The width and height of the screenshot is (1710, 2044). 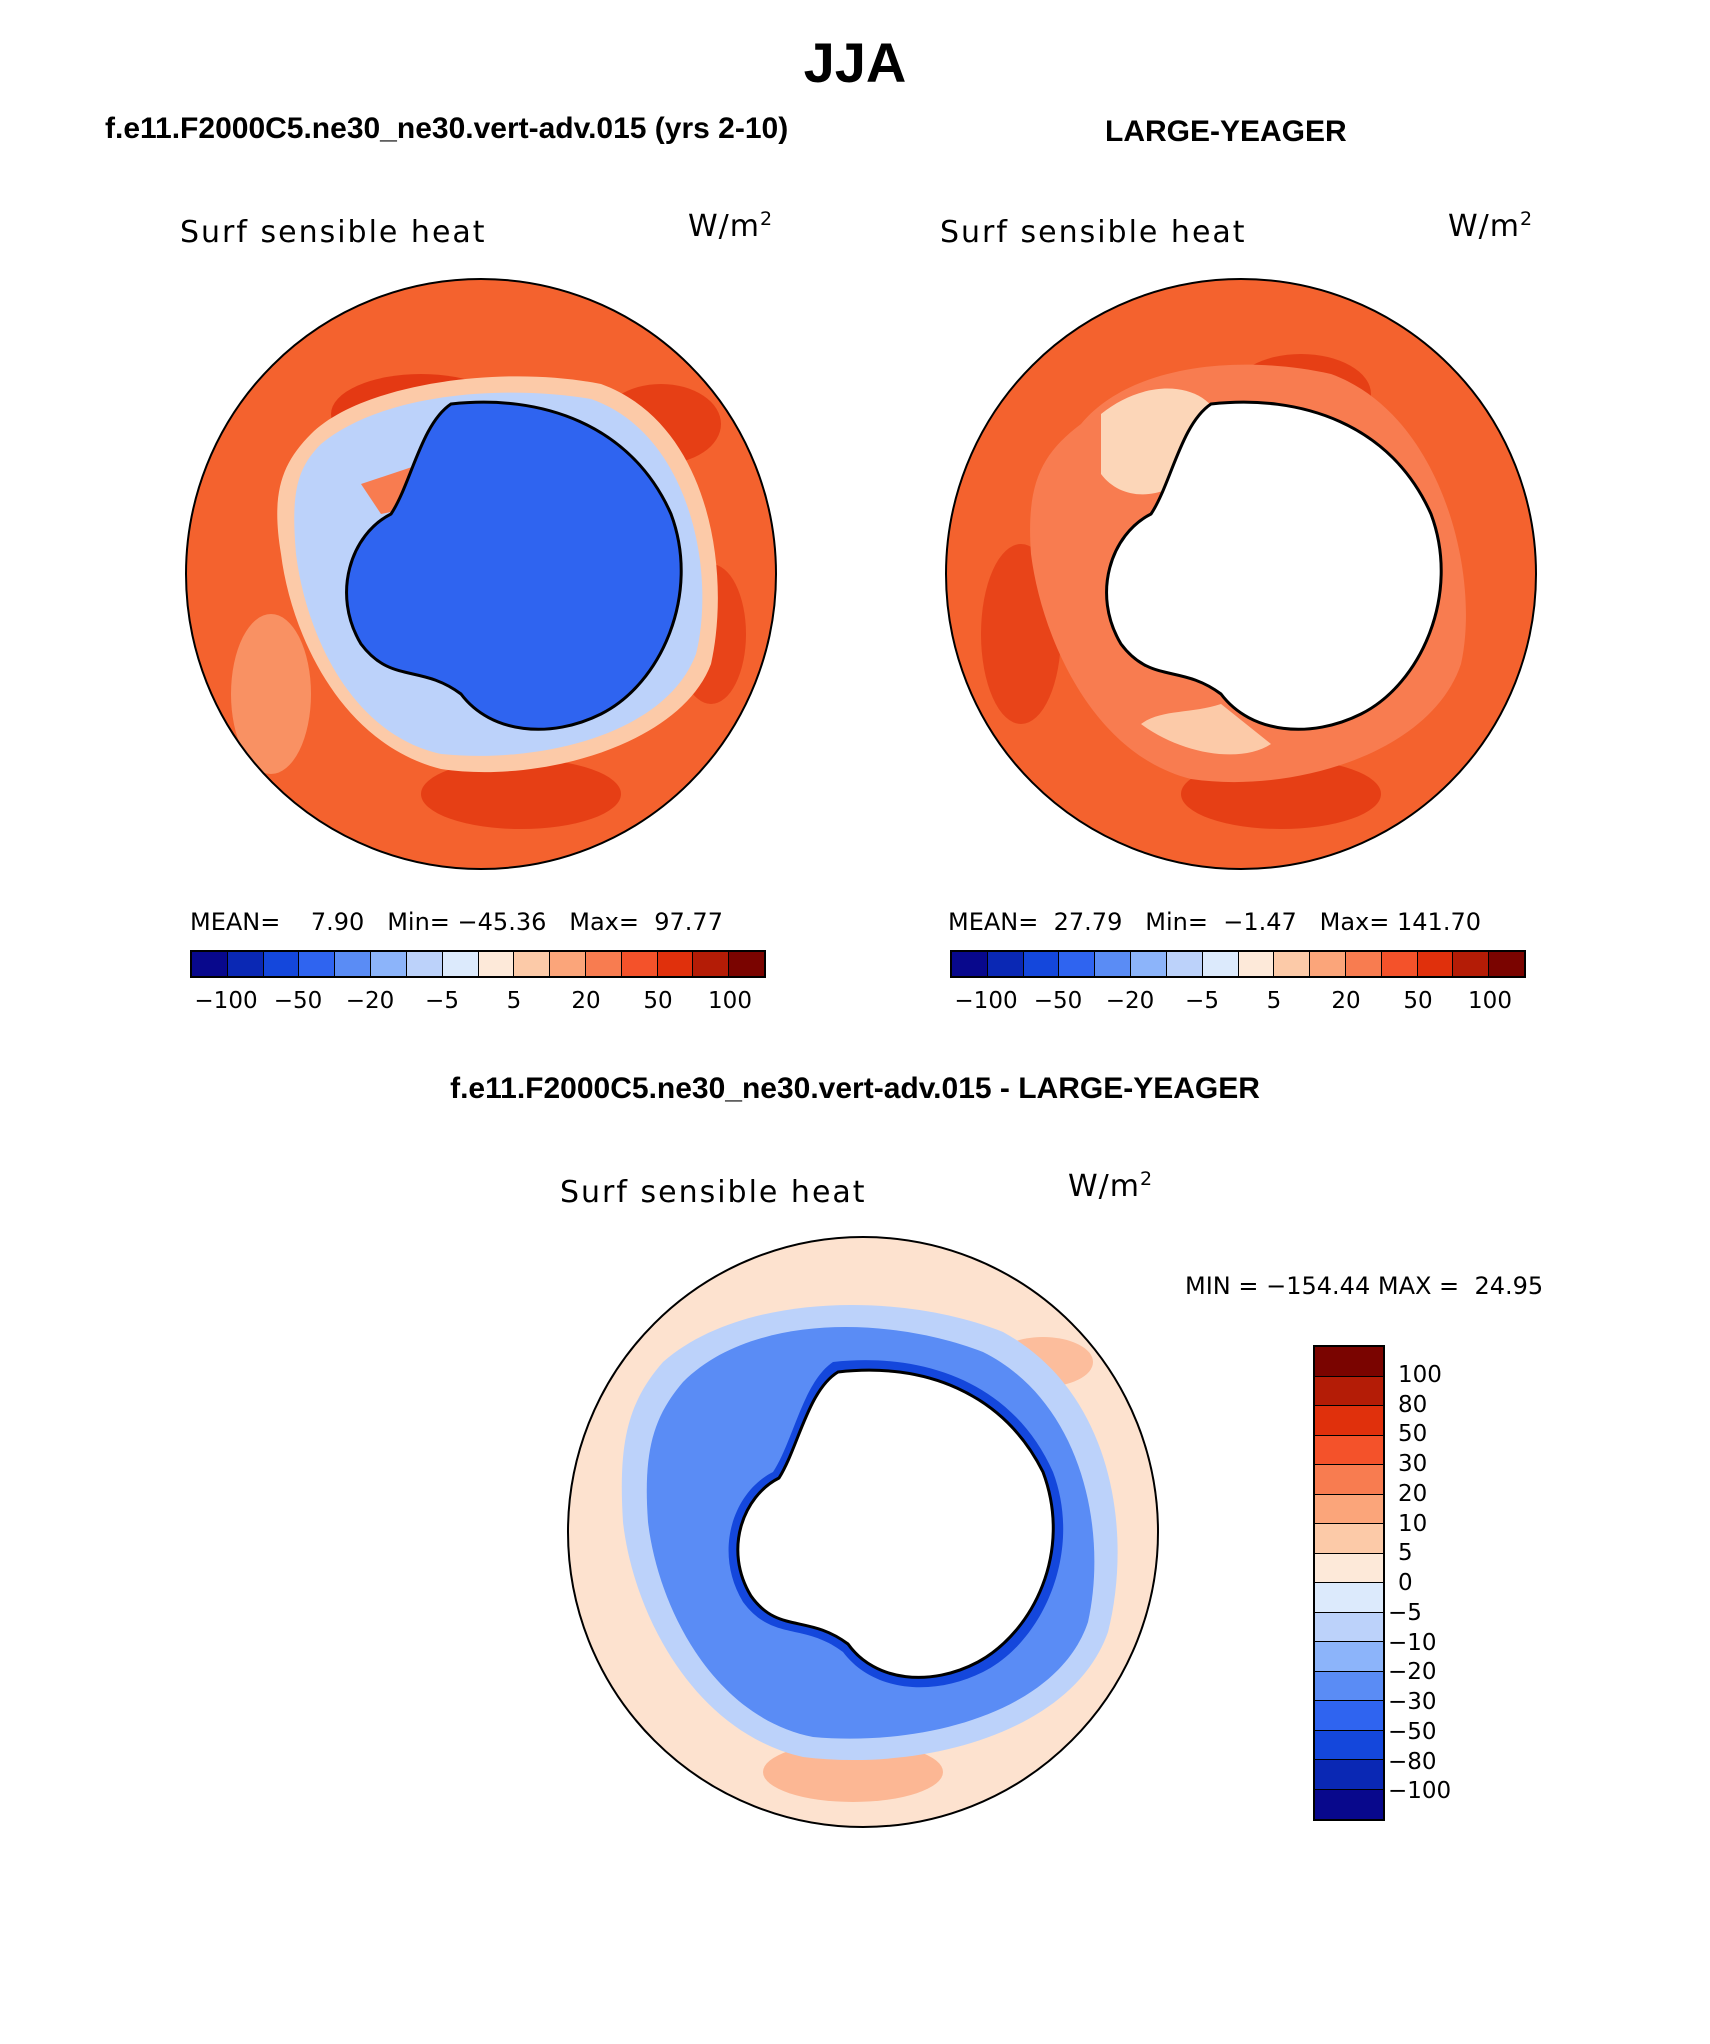 I want to click on diff-colorbar, so click(x=1349, y=1583).